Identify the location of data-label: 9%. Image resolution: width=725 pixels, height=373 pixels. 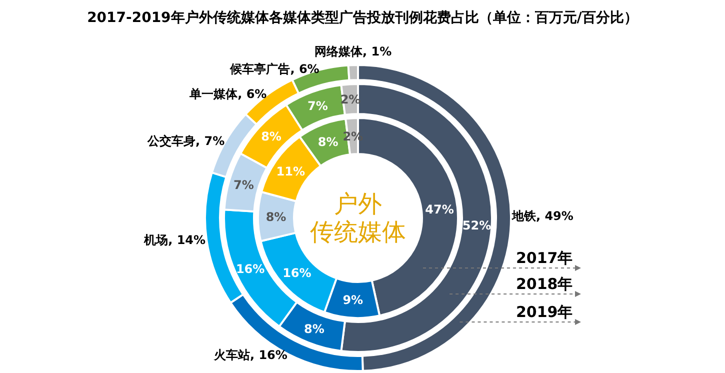
(353, 300).